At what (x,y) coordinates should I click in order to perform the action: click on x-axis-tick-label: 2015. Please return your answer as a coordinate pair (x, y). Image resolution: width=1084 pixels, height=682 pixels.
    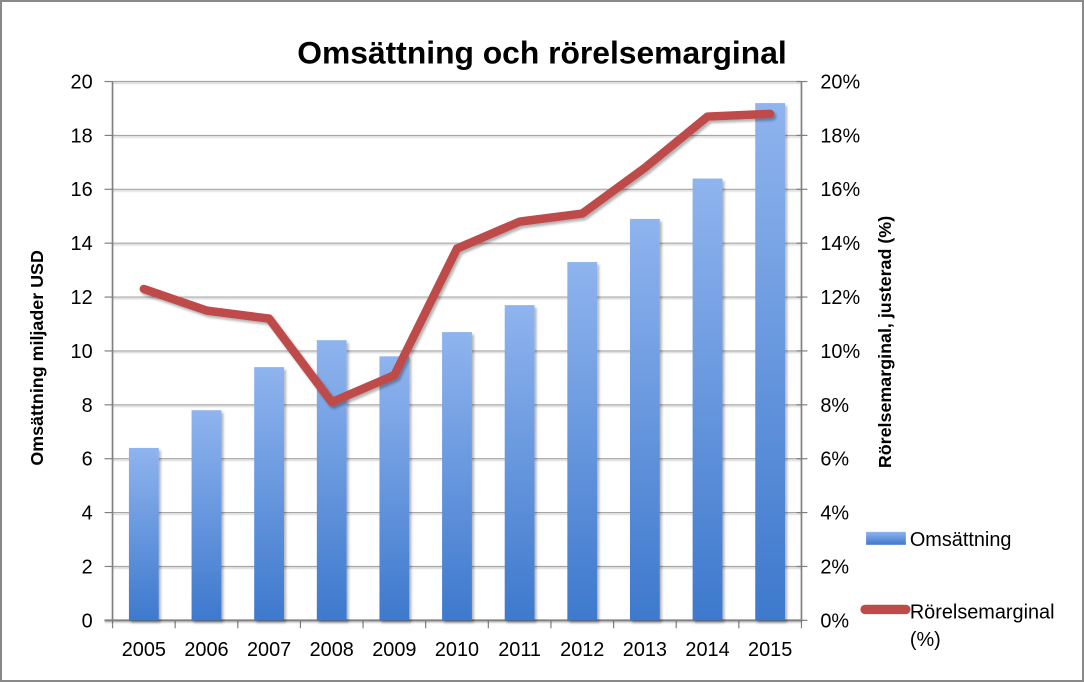
    Looking at the image, I should click on (770, 650).